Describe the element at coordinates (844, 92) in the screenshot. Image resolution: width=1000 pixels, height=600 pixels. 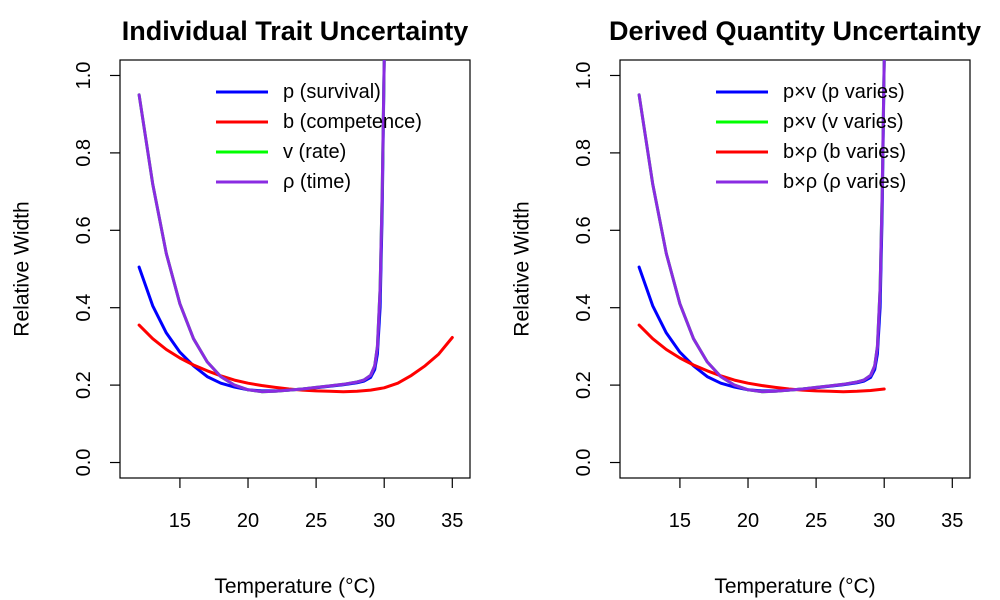
I see `legend-entry-label: p×v (p varies)` at that location.